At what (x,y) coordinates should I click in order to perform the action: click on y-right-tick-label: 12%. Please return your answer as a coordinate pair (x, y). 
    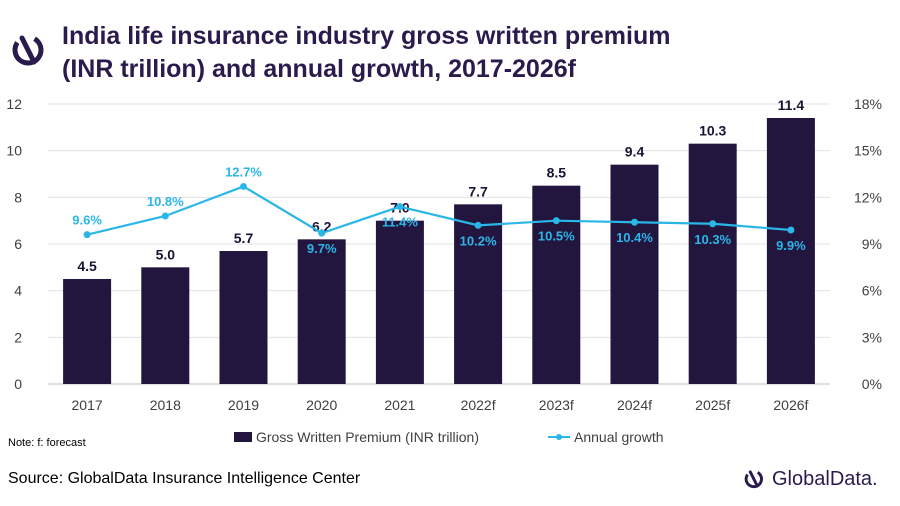
    Looking at the image, I should click on (868, 197).